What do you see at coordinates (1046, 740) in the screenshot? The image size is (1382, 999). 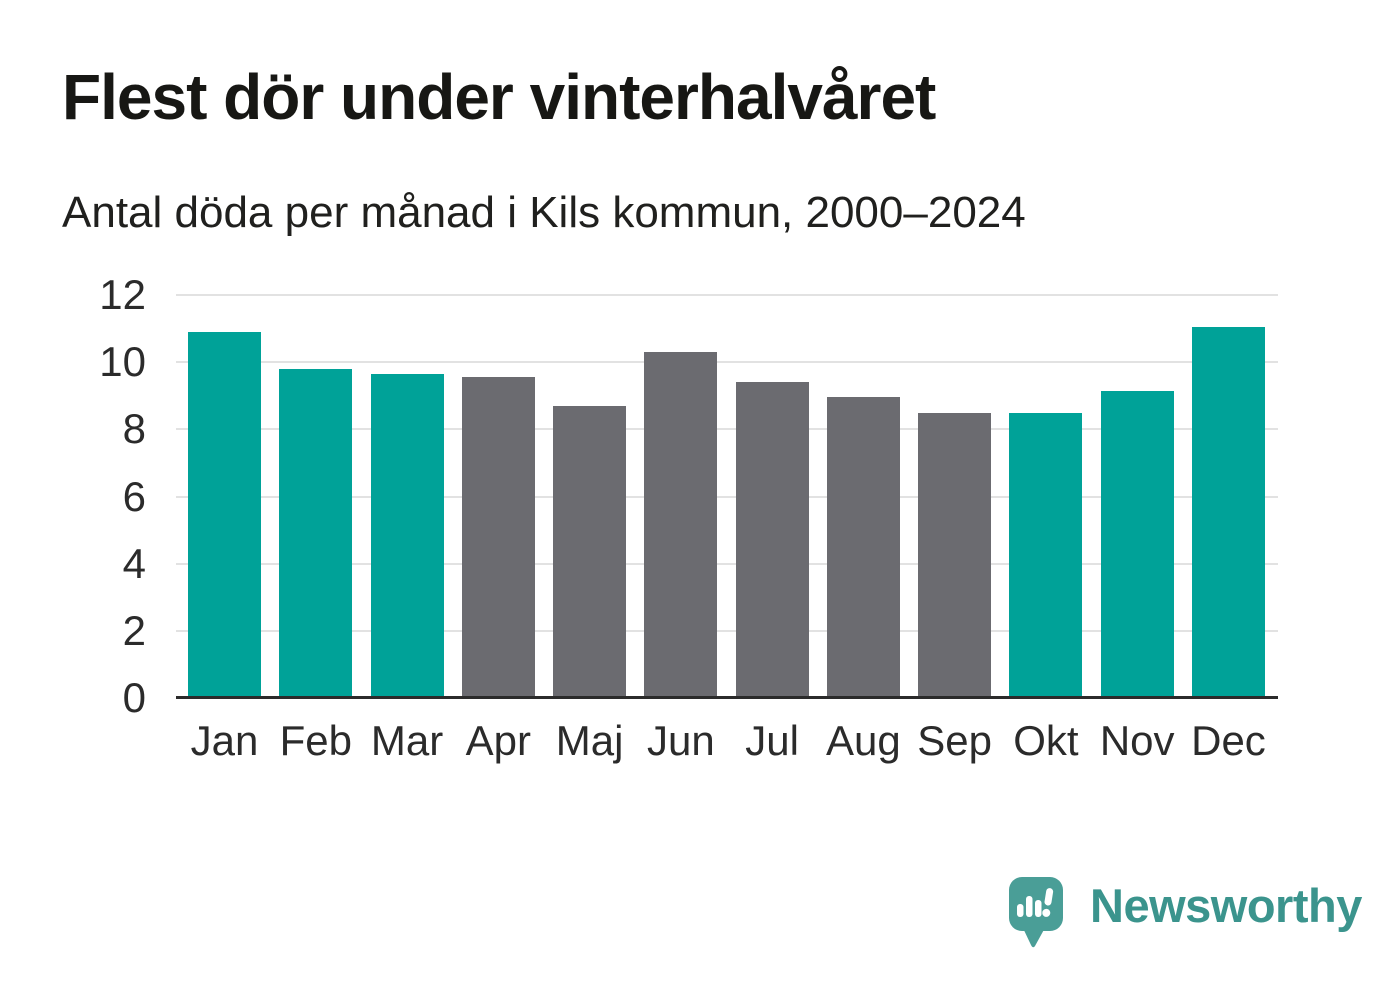 I see `x-tick-label-okt: Okt` at bounding box center [1046, 740].